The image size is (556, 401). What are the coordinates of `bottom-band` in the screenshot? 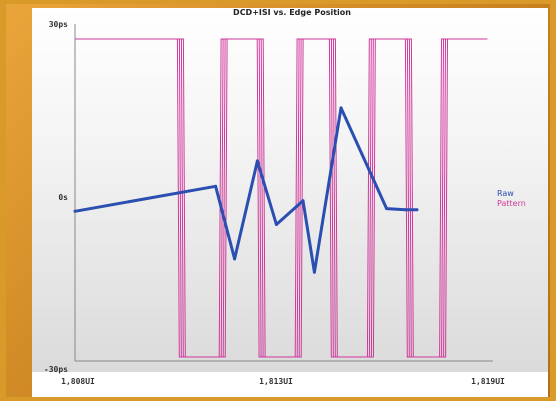 It's located at (290, 384).